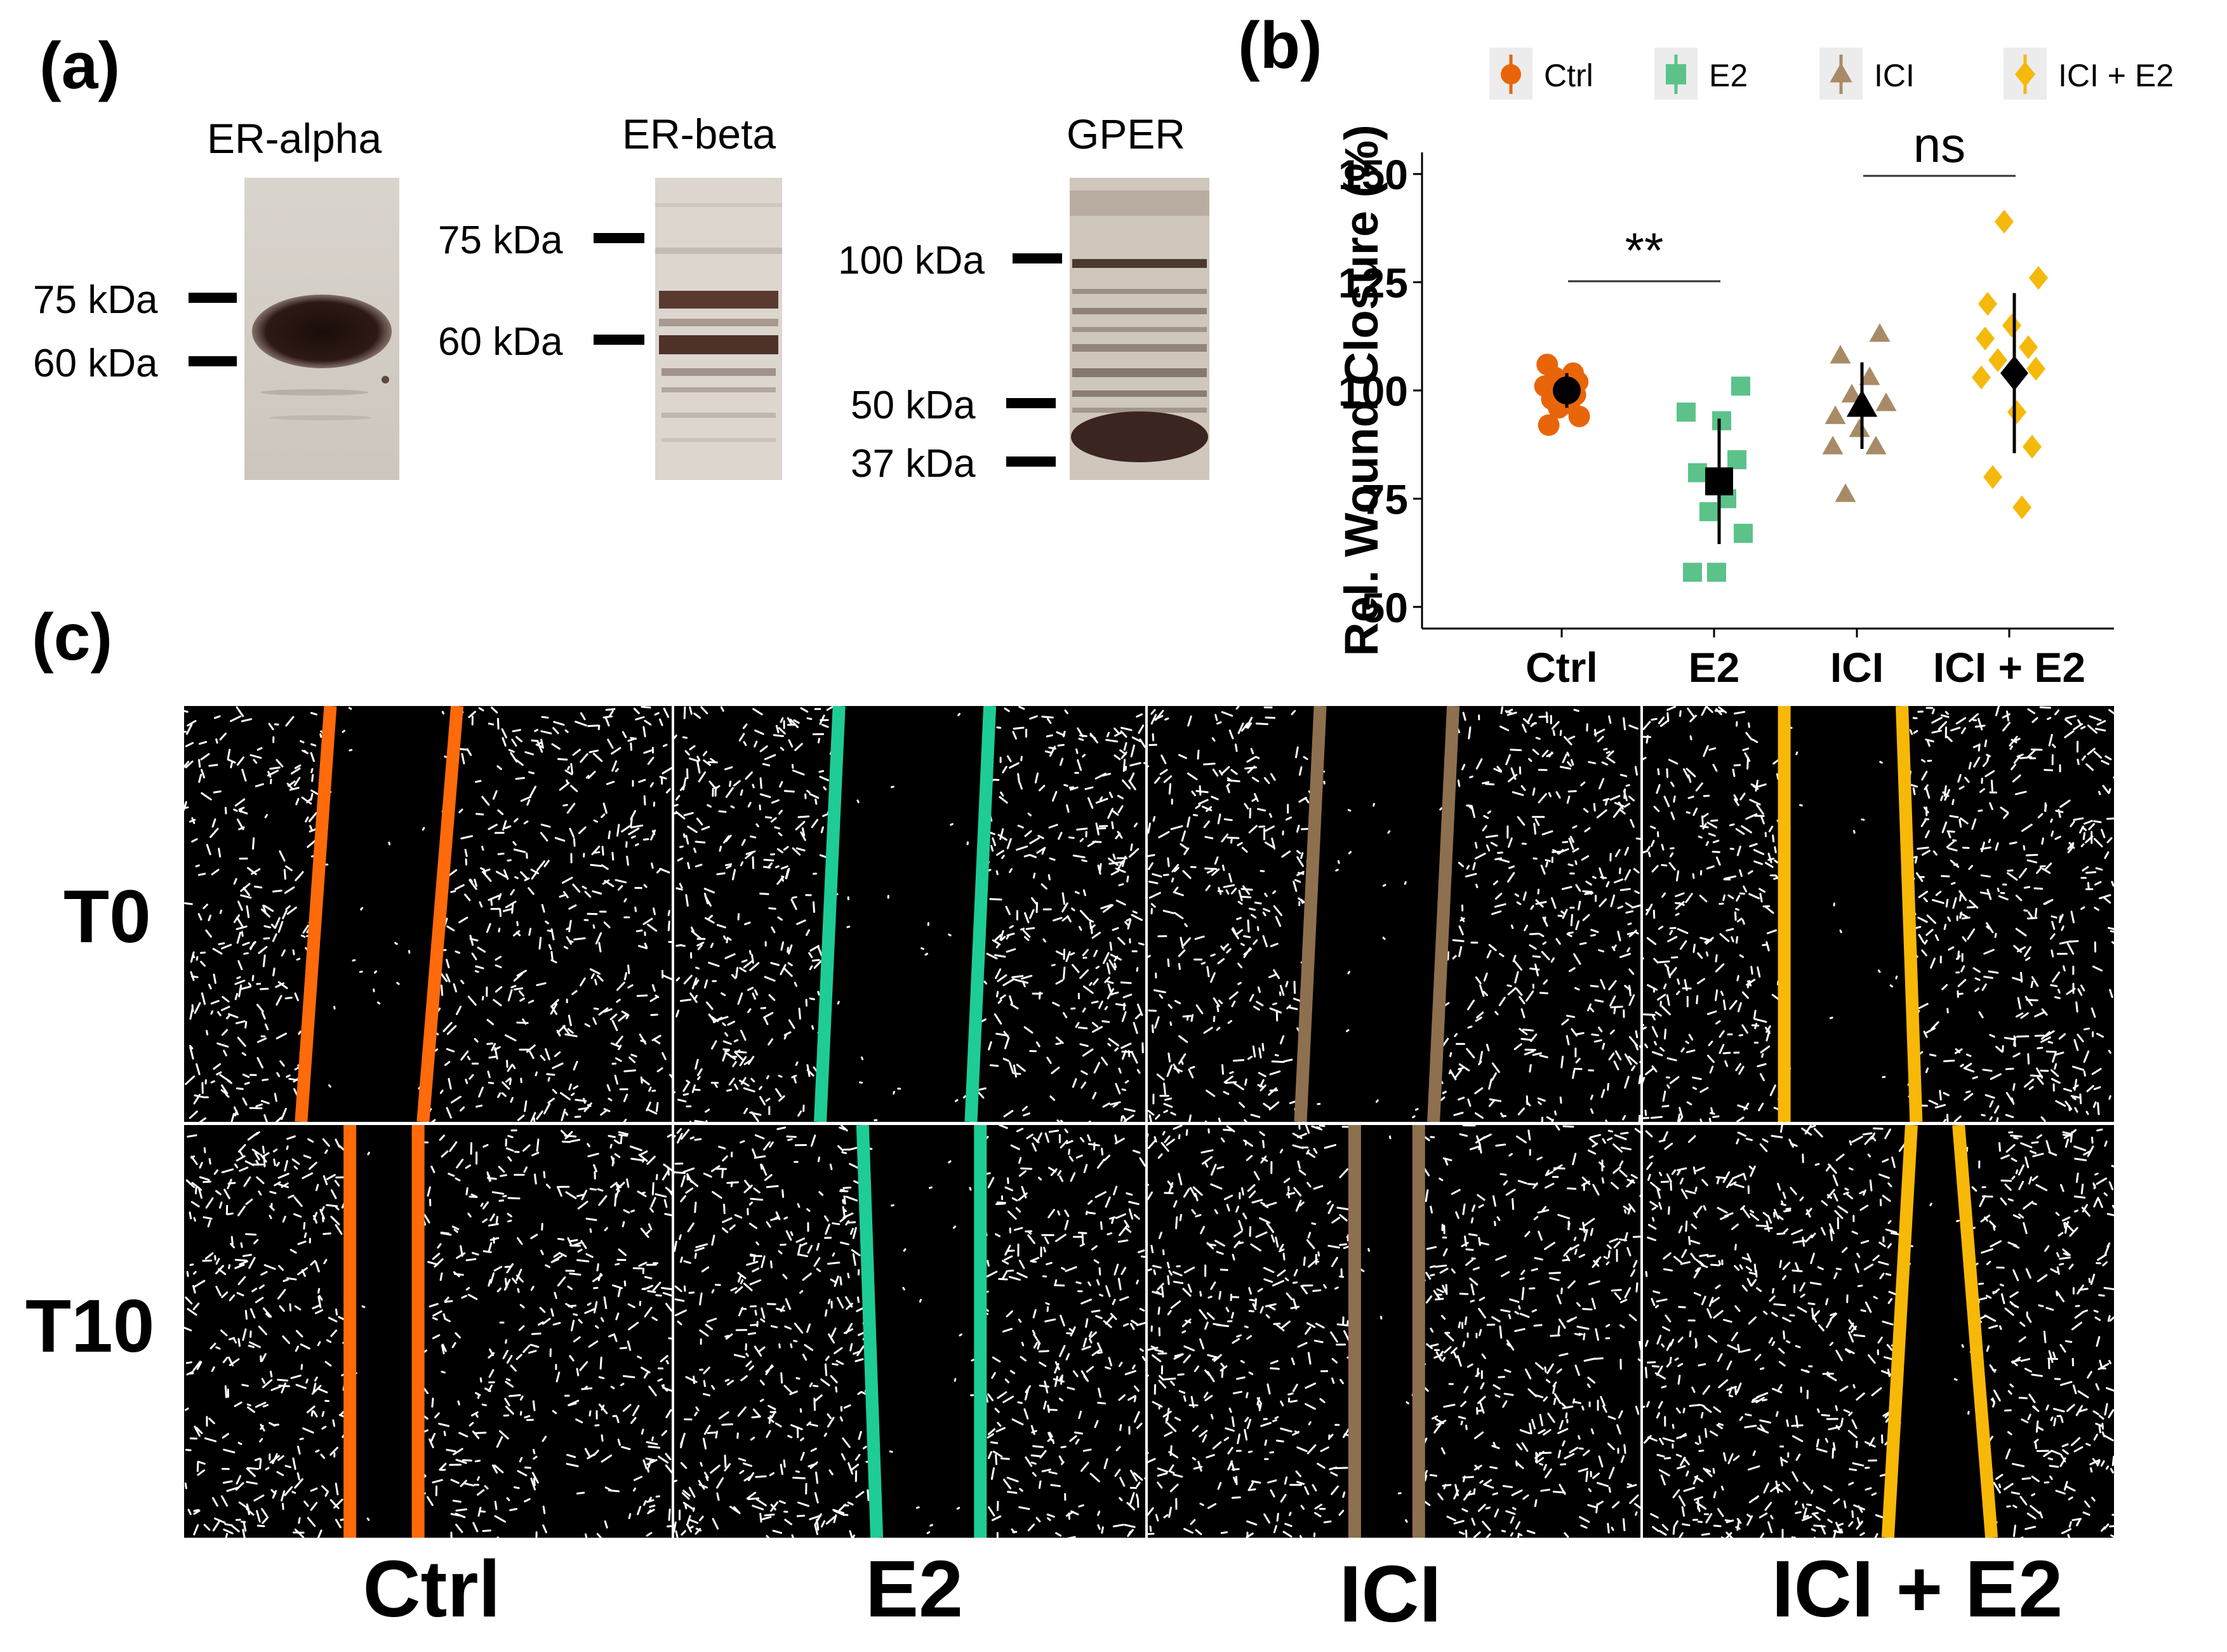  Describe the element at coordinates (913, 405) in the screenshot. I see `marker-label: 50 kDa` at that location.